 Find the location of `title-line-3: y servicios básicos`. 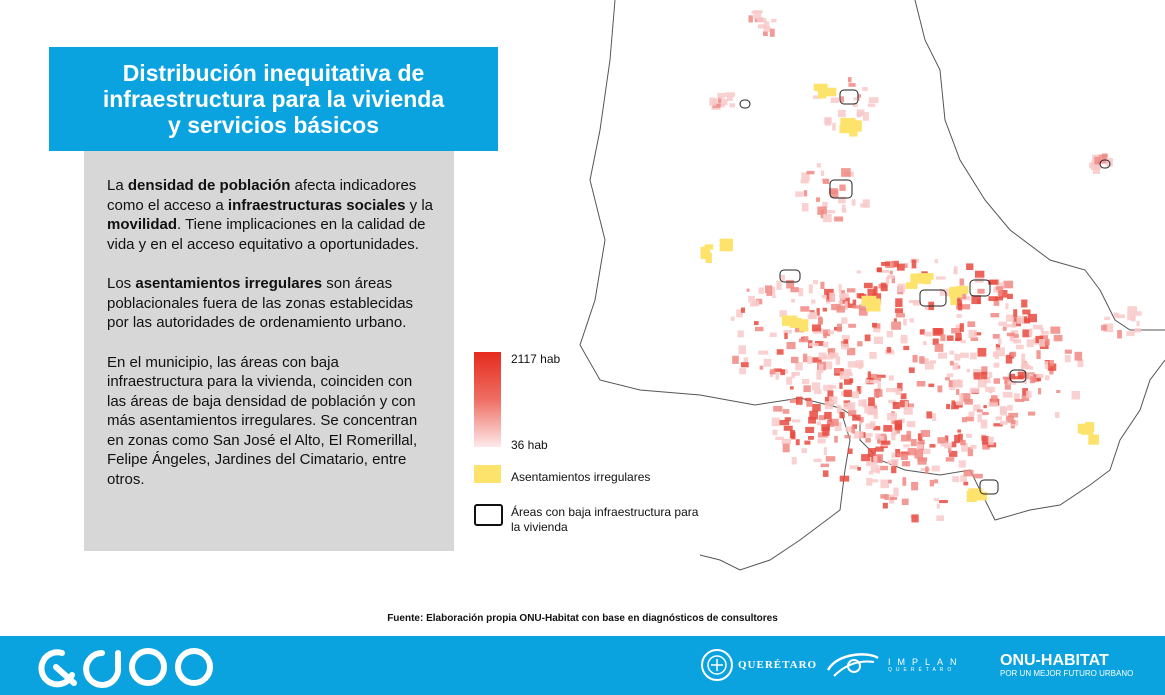

title-line-3: y servicios básicos is located at coordinates (273, 125).